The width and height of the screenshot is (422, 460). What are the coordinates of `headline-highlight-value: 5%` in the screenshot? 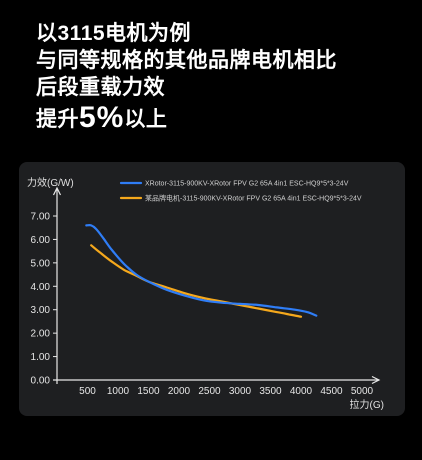 It's located at (102, 117).